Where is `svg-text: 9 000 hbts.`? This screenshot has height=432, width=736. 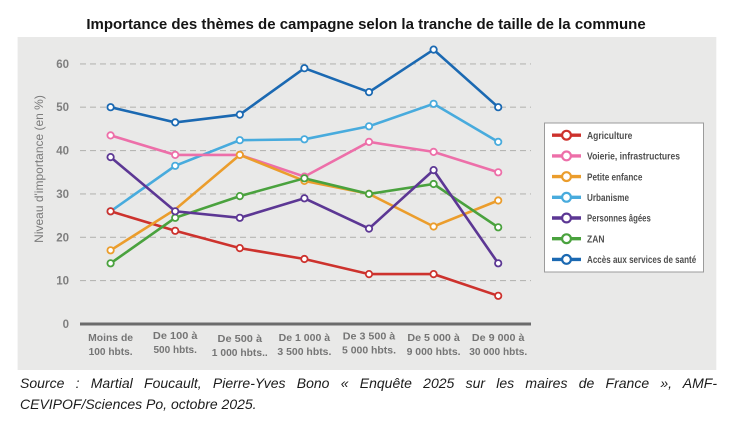 svg-text: 9 000 hbts. is located at coordinates (434, 352).